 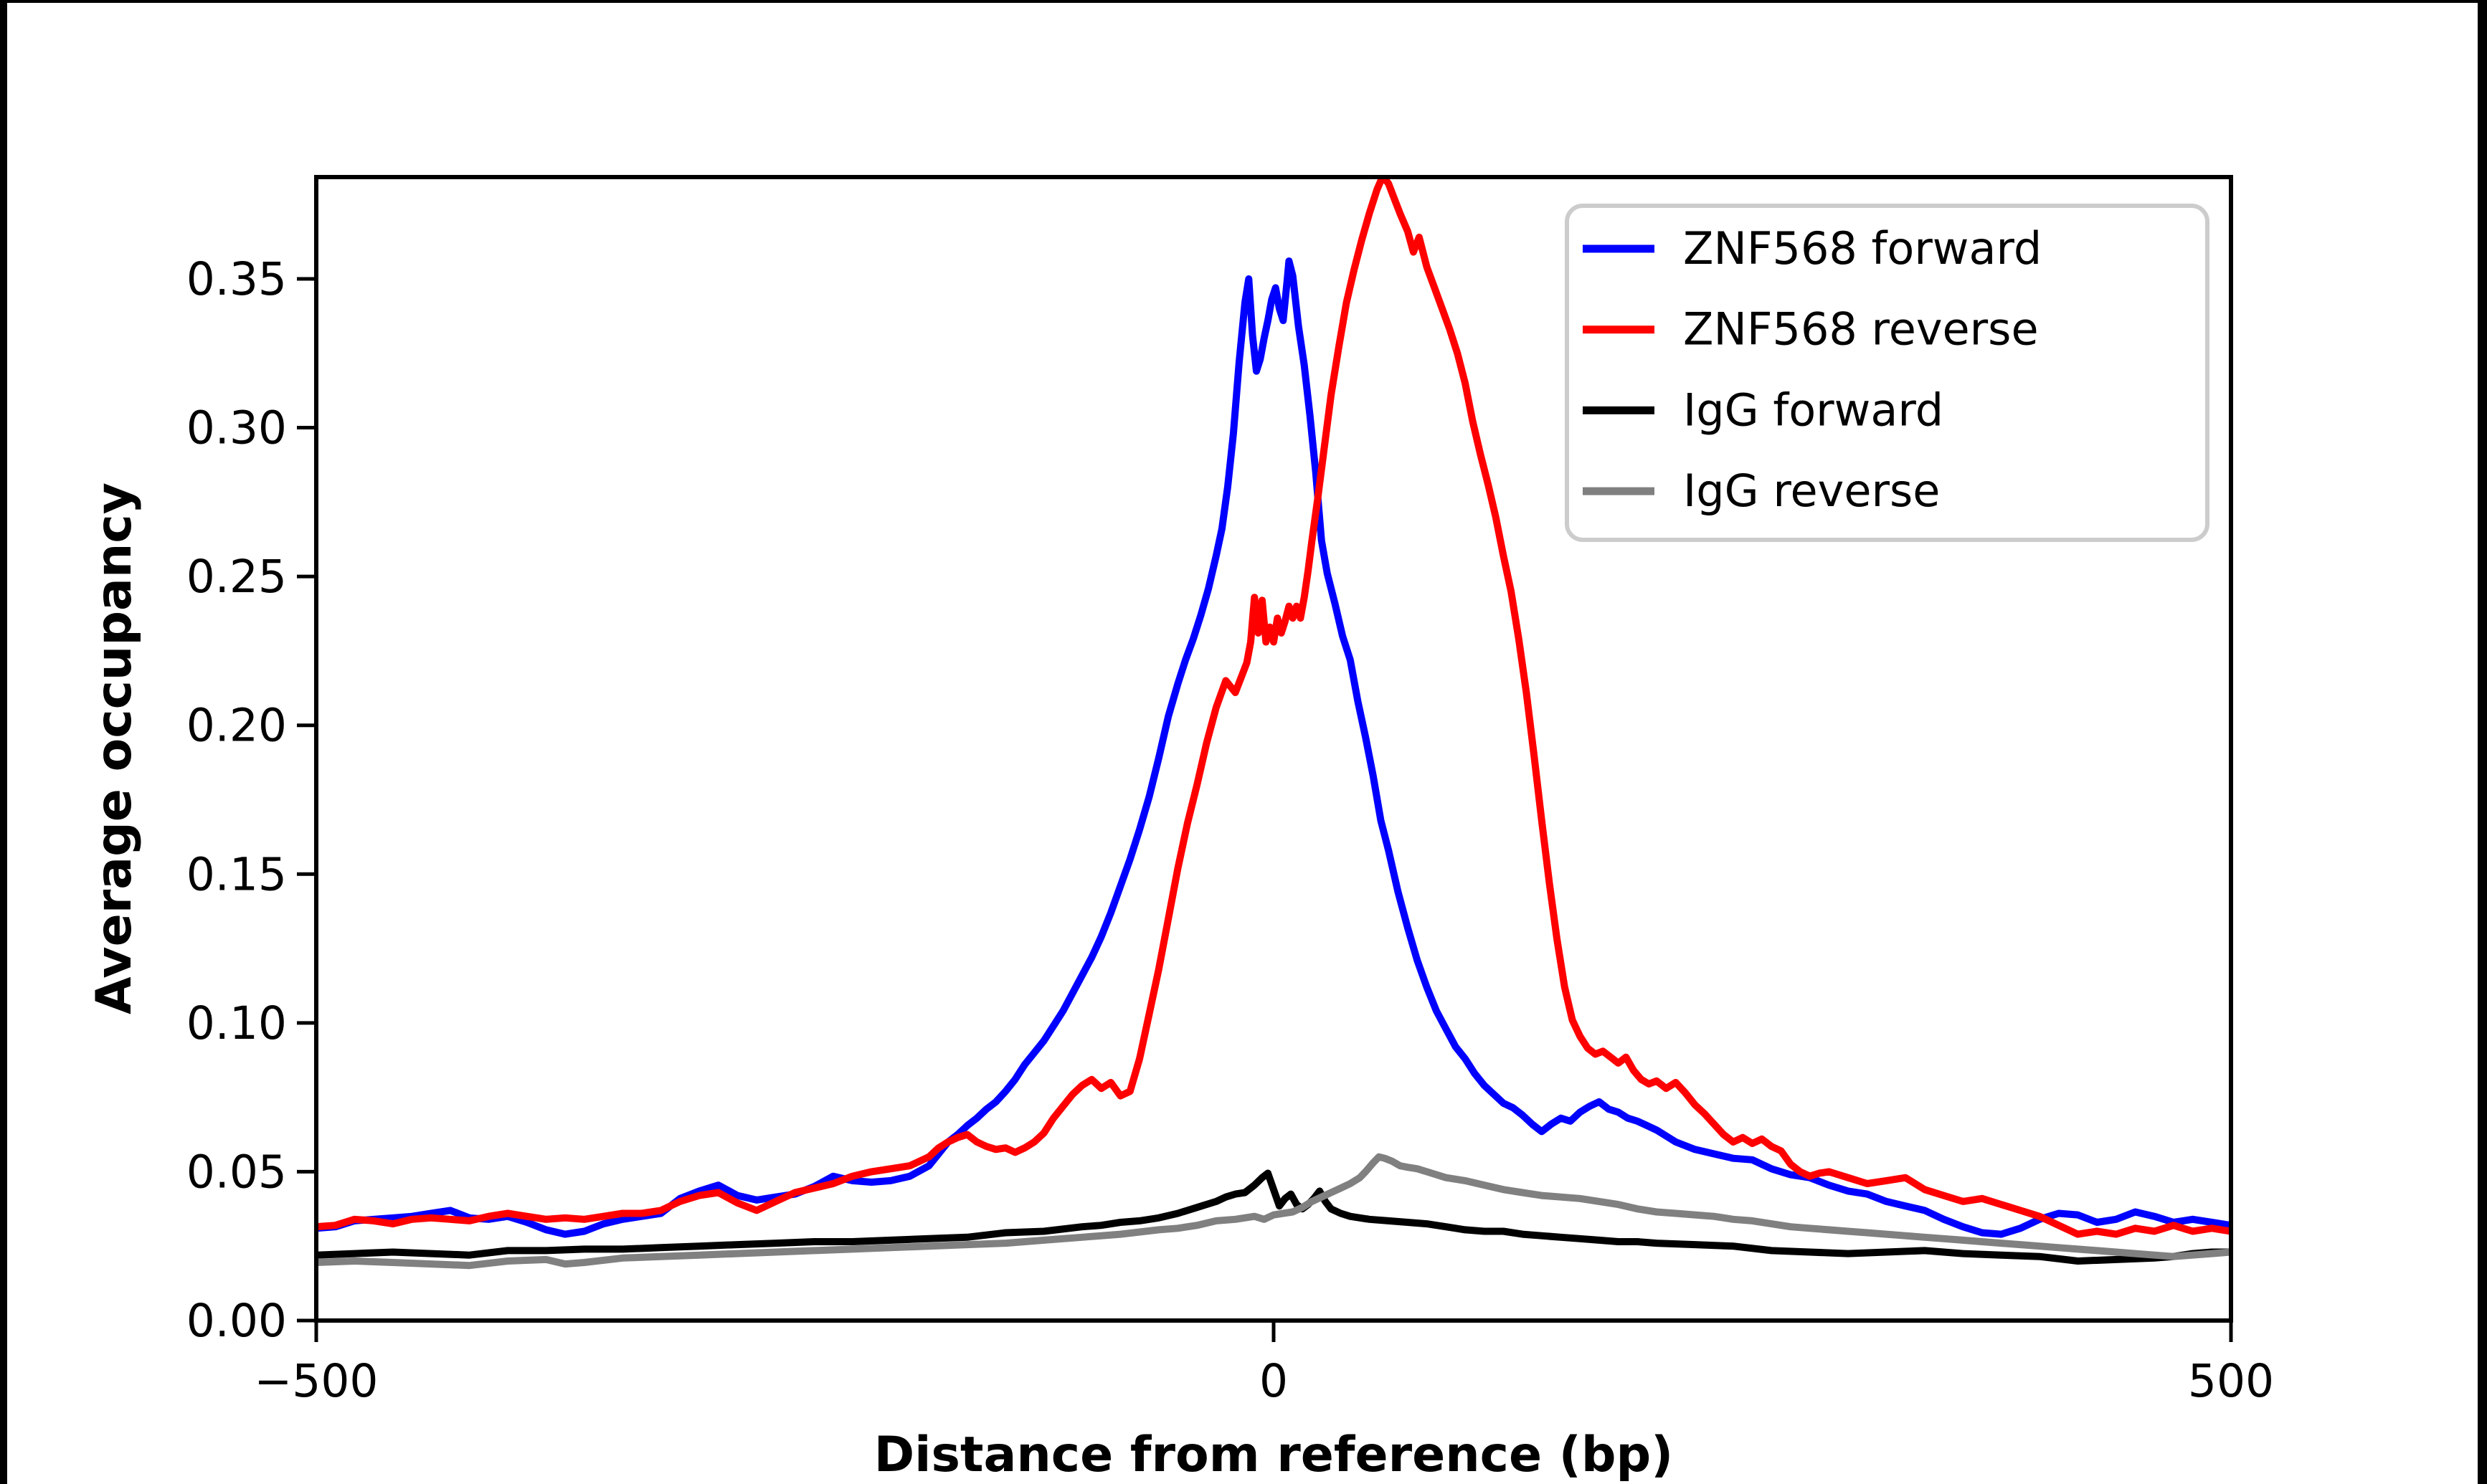 I want to click on y-tick-label: 0.00, so click(x=237, y=1321).